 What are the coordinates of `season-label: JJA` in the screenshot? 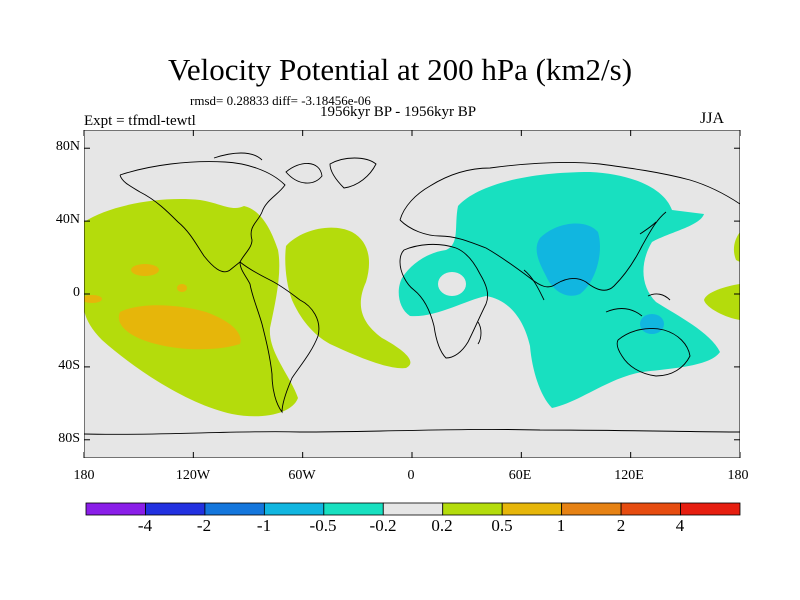 It's located at (712, 118).